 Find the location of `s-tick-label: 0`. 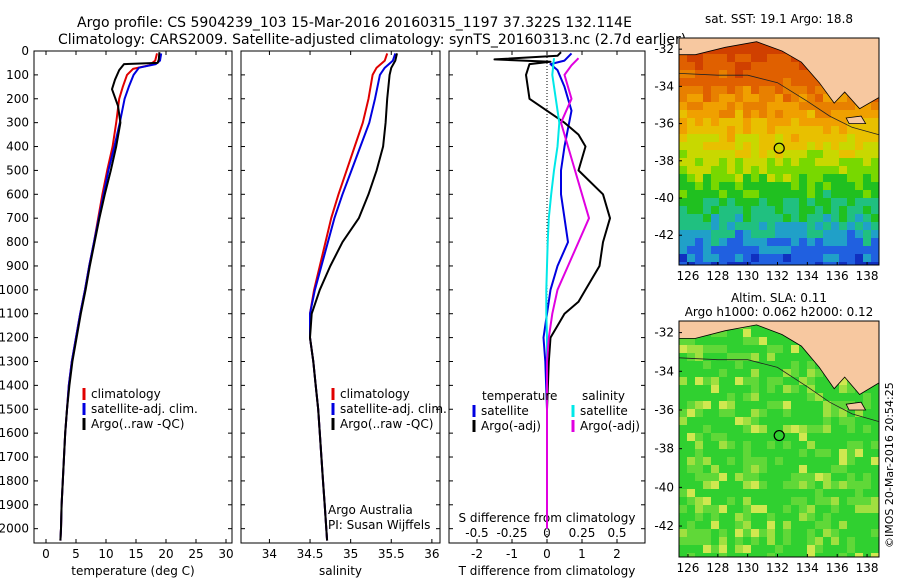

s-tick-label: 0 is located at coordinates (547, 533).